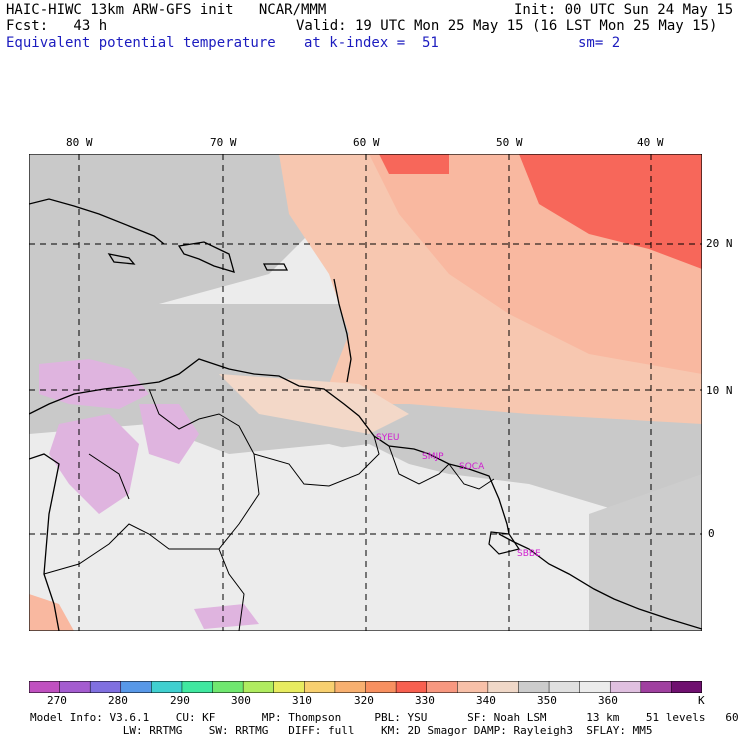  I want to click on colorbar-label-360: 360, so click(608, 700).